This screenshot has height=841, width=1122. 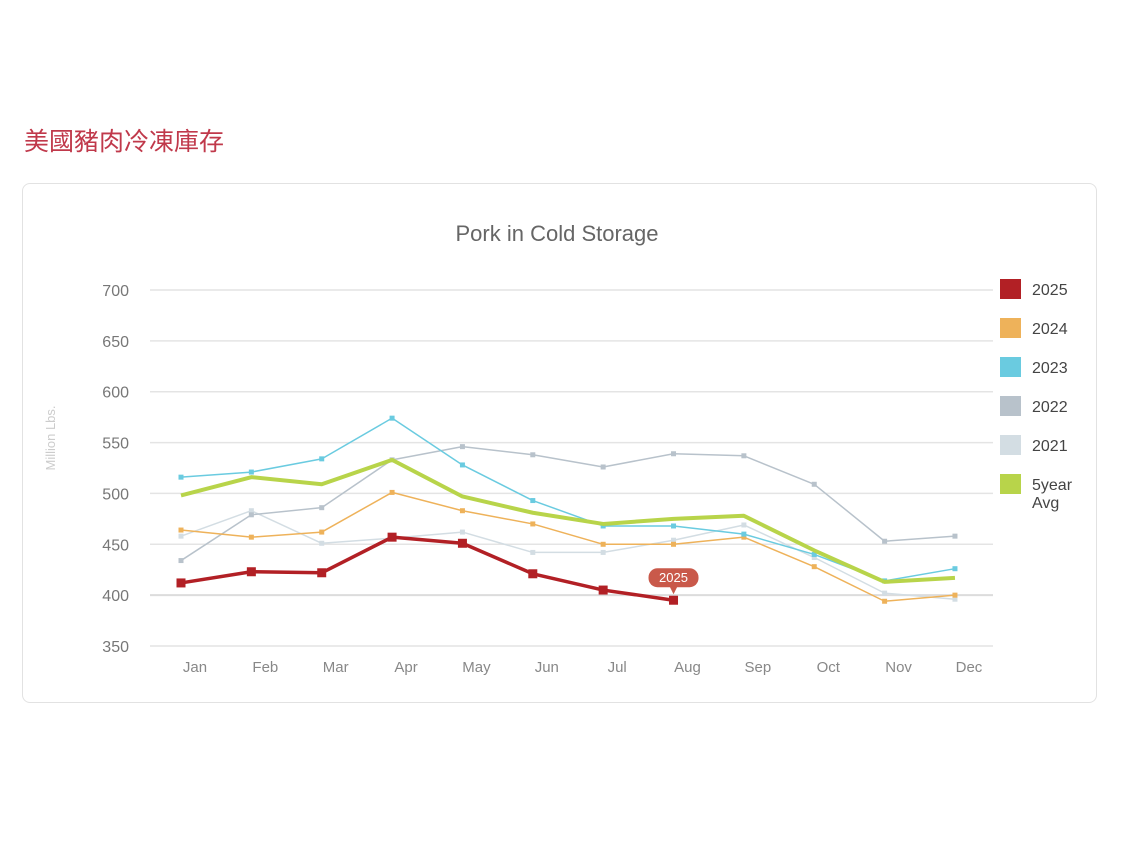 I want to click on x-tick-label: Oct, so click(x=829, y=667).